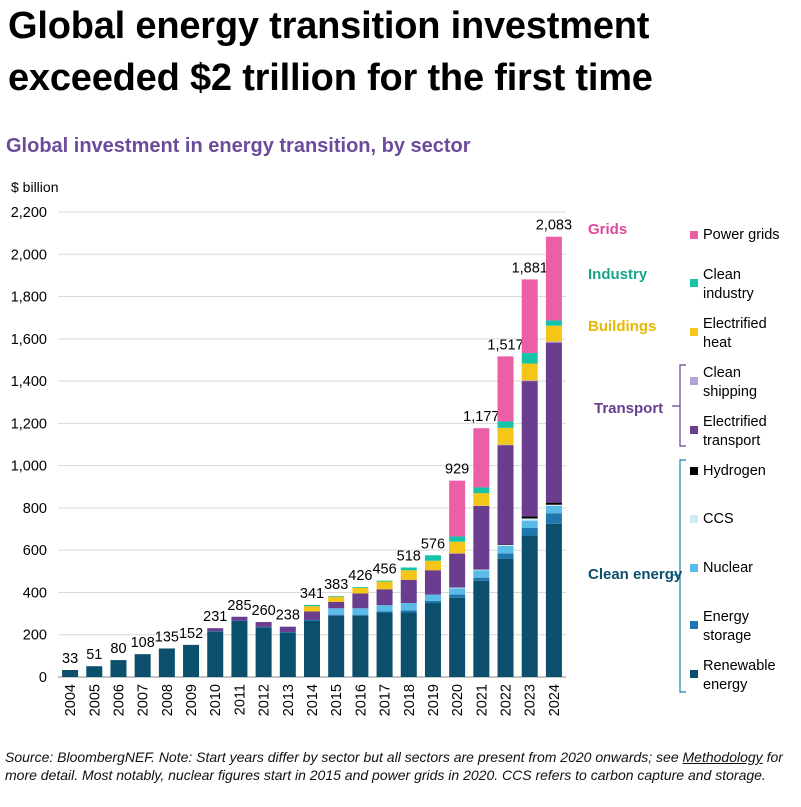 The image size is (801, 807). I want to click on total-label: 929, so click(457, 470).